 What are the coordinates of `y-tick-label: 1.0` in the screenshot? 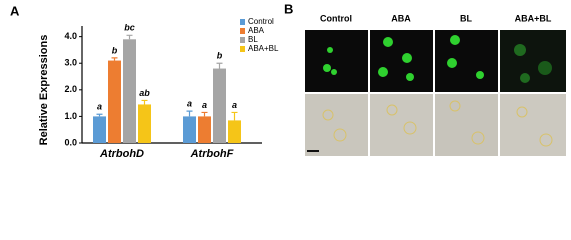 It's located at (70, 116).